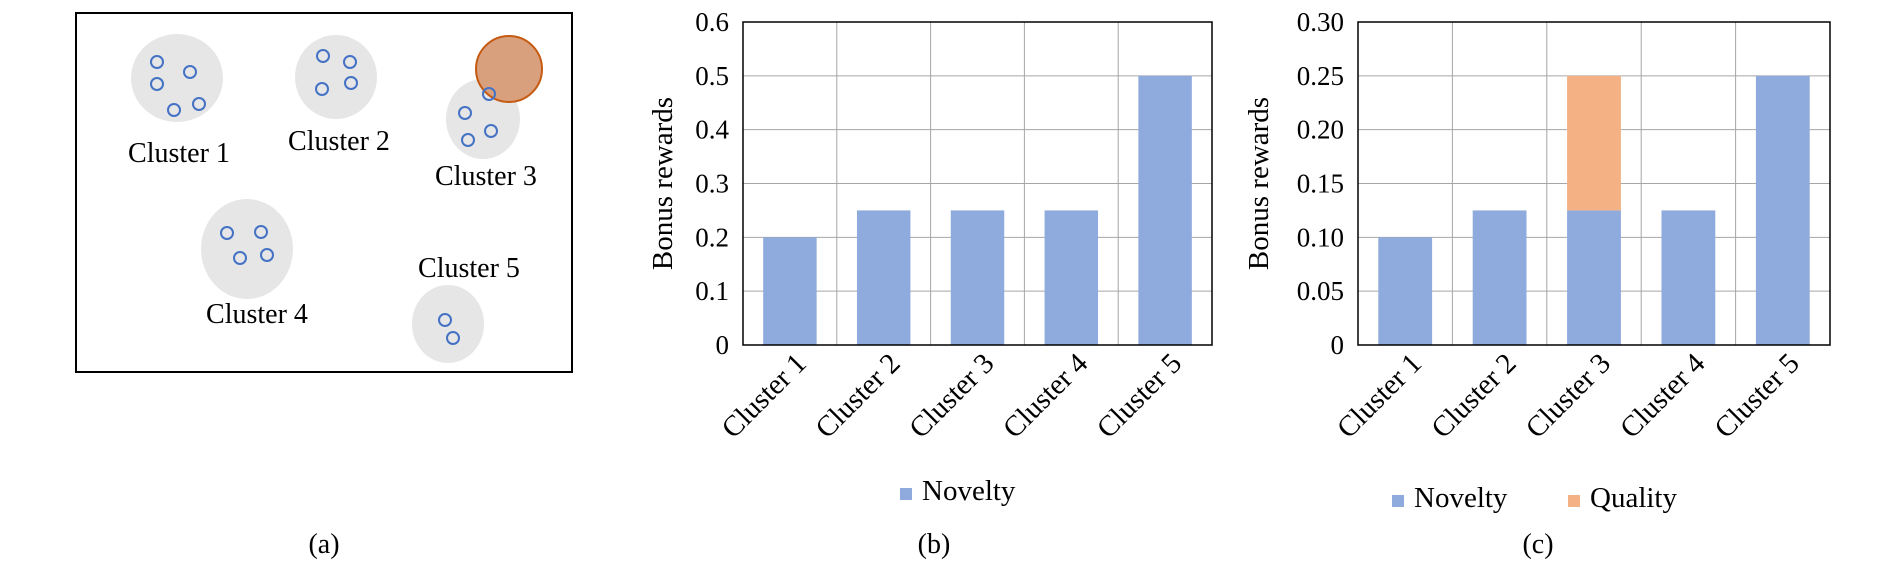  I want to click on y-tick-label: 0.1, so click(712, 291).